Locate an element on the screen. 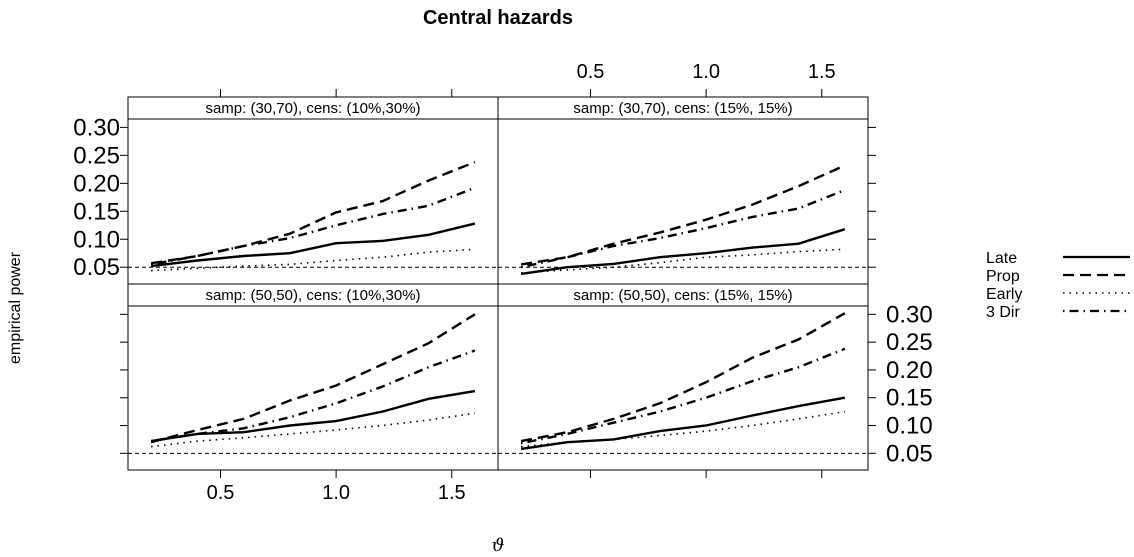  panel: samp: (30,70), cens: (15%, 15%) is located at coordinates (686, 187).